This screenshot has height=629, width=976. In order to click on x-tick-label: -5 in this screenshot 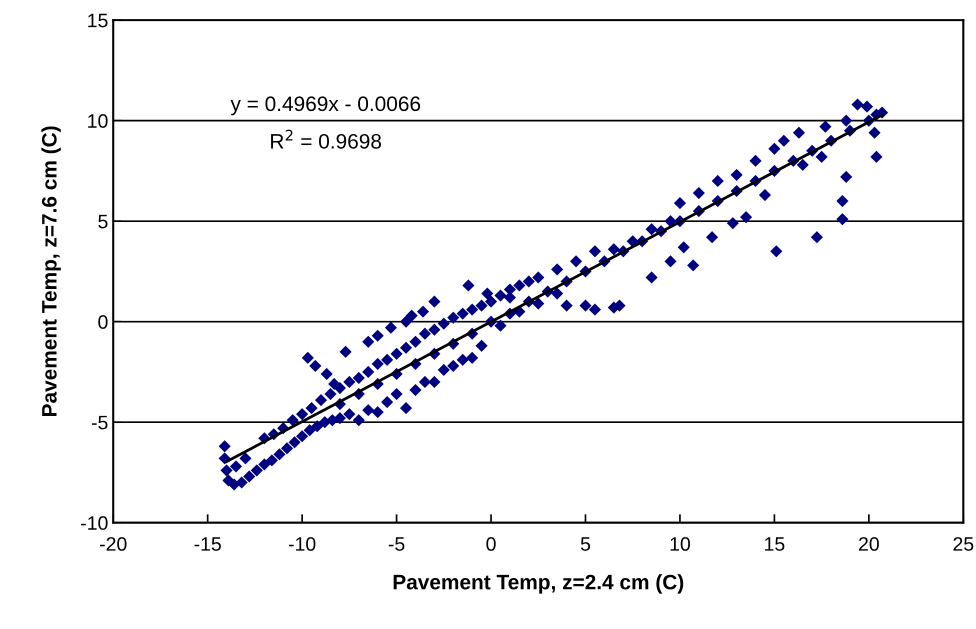, I will do `click(396, 544)`.